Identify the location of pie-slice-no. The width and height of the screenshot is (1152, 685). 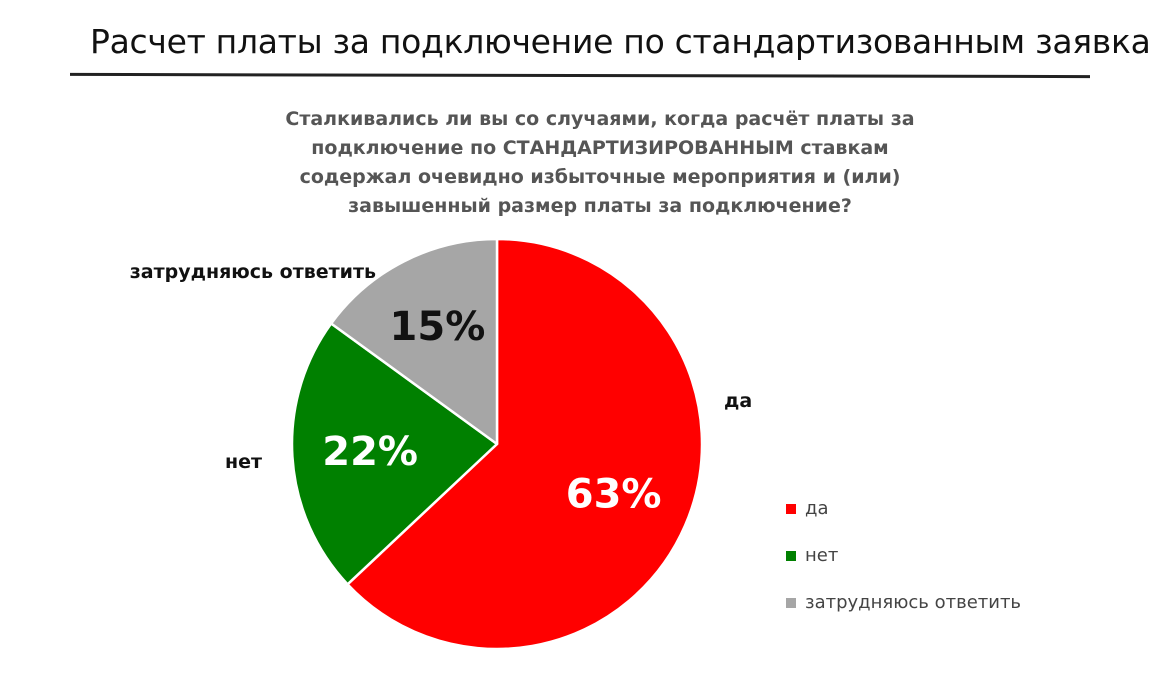
(394, 454).